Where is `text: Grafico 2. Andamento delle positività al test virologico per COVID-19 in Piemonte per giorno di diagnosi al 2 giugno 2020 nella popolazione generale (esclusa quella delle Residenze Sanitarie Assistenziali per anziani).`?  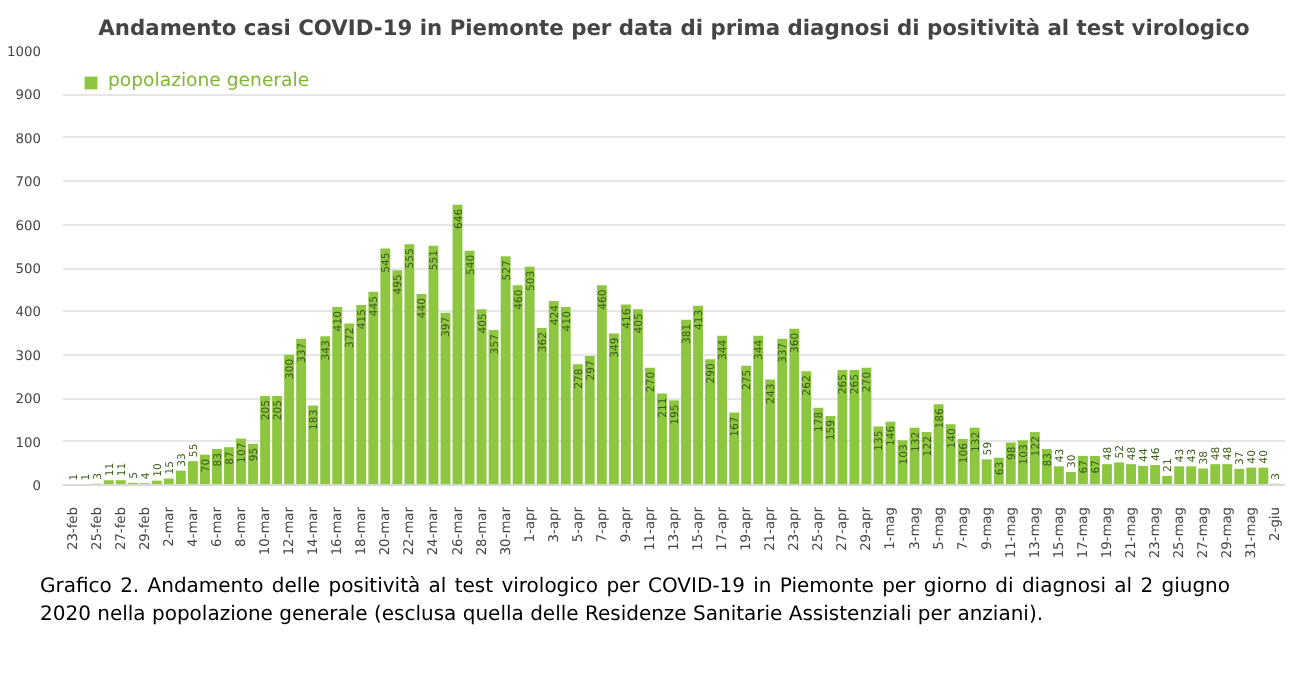
text: Grafico 2. Andamento delle positività al test virologico per COVID-19 in Piemonte per giorno di diagnosi al 2 giugno 2020 nella popolazione generale (esclusa quella delle Residenze Sanitarie Assistenziali per anziani). is located at coordinates (635, 602).